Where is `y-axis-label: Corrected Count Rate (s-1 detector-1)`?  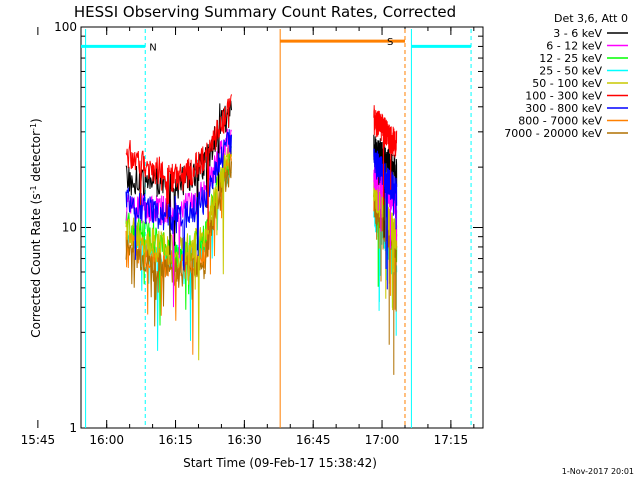
y-axis-label: Corrected Count Rate (s-1 detector-1) is located at coordinates (36, 227).